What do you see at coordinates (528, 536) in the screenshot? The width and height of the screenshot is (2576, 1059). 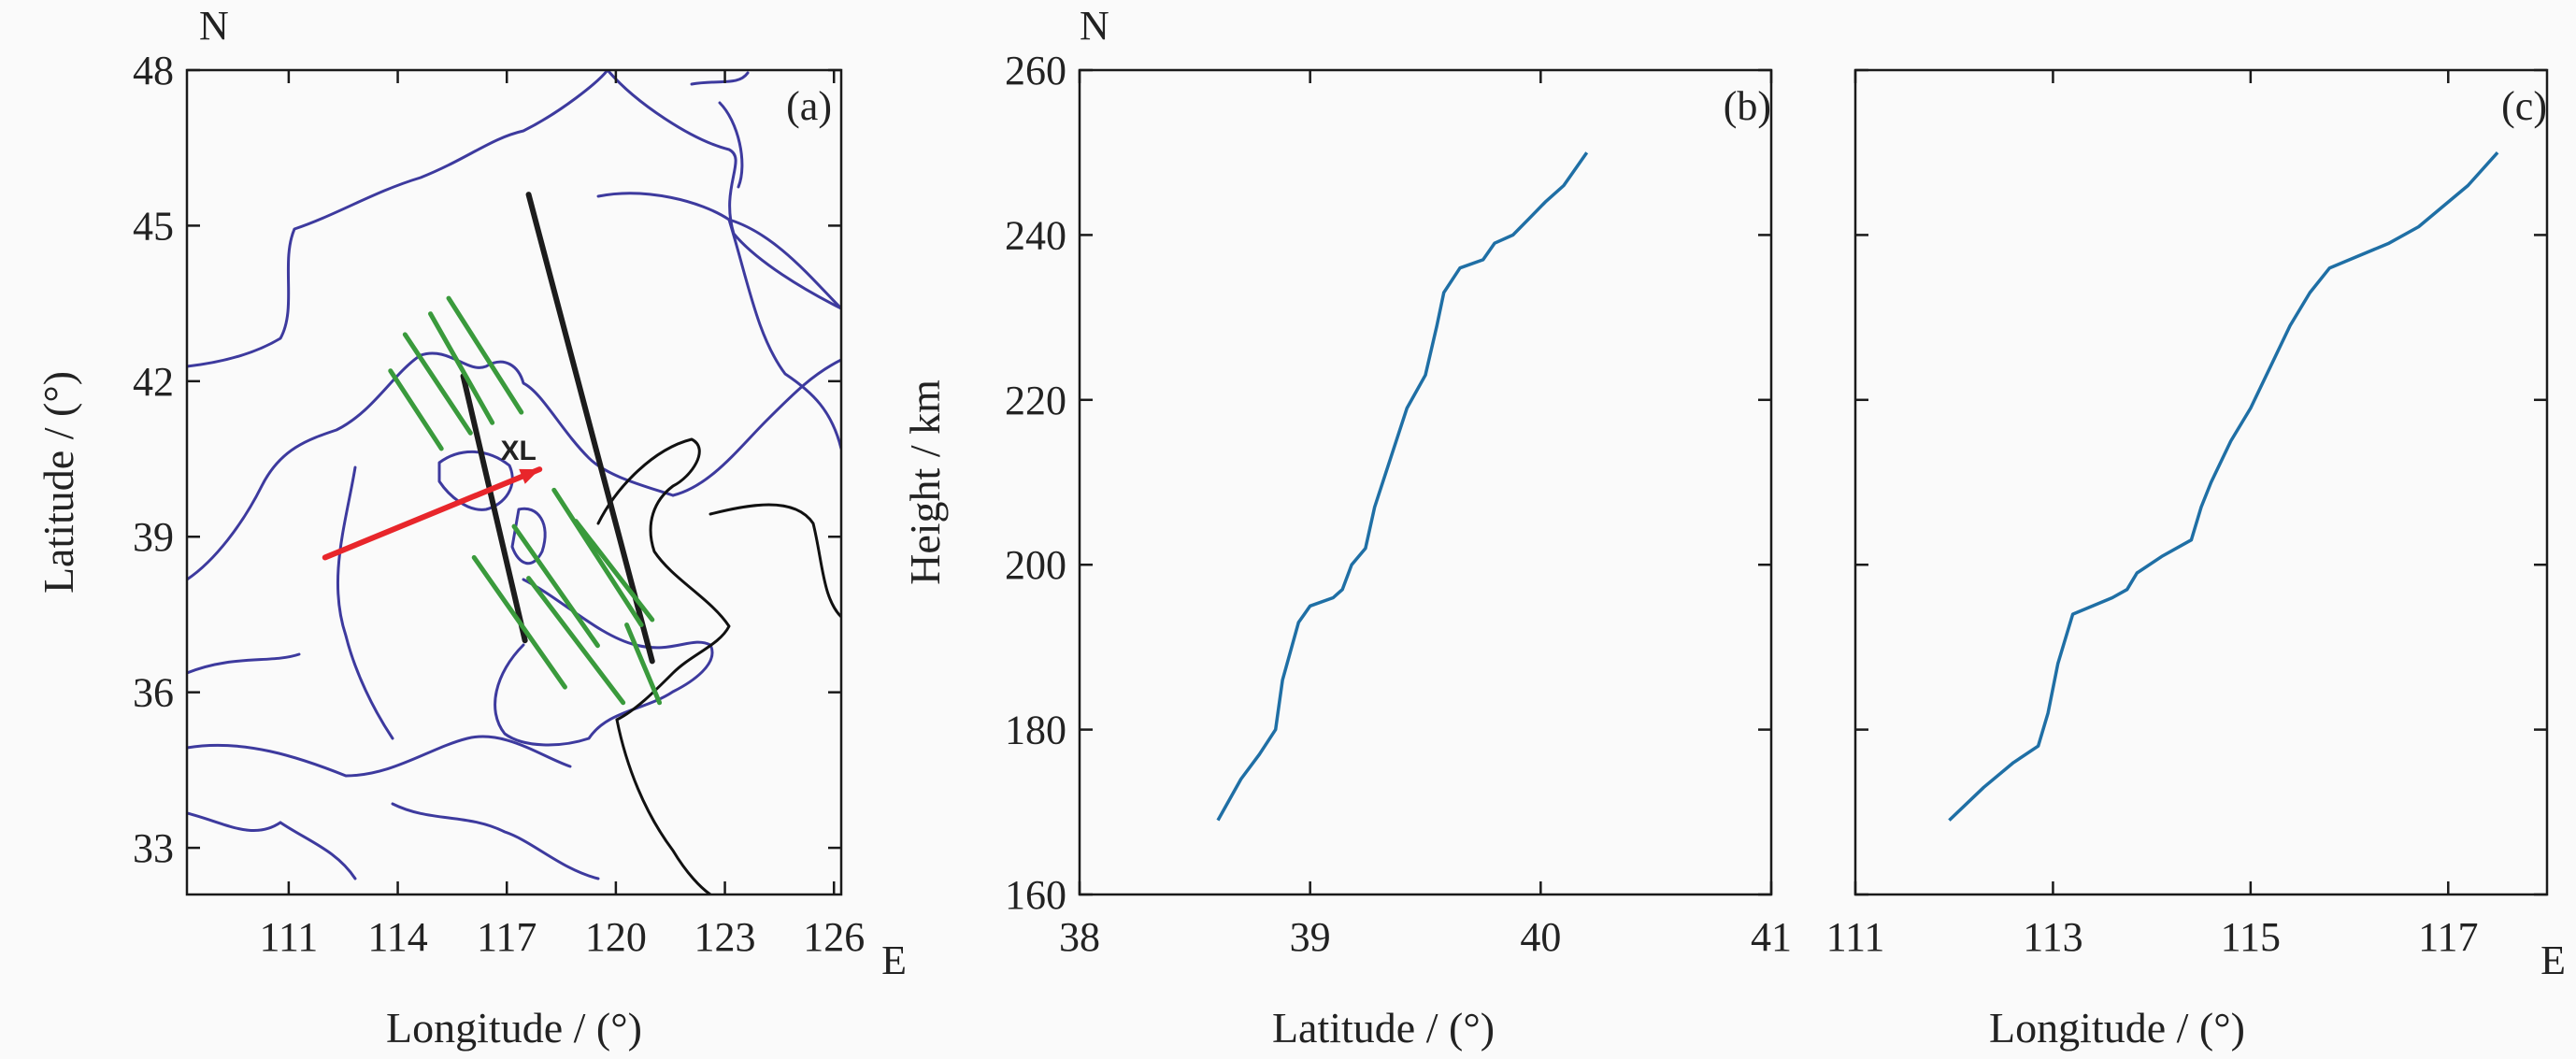 I see `border-tianjin` at bounding box center [528, 536].